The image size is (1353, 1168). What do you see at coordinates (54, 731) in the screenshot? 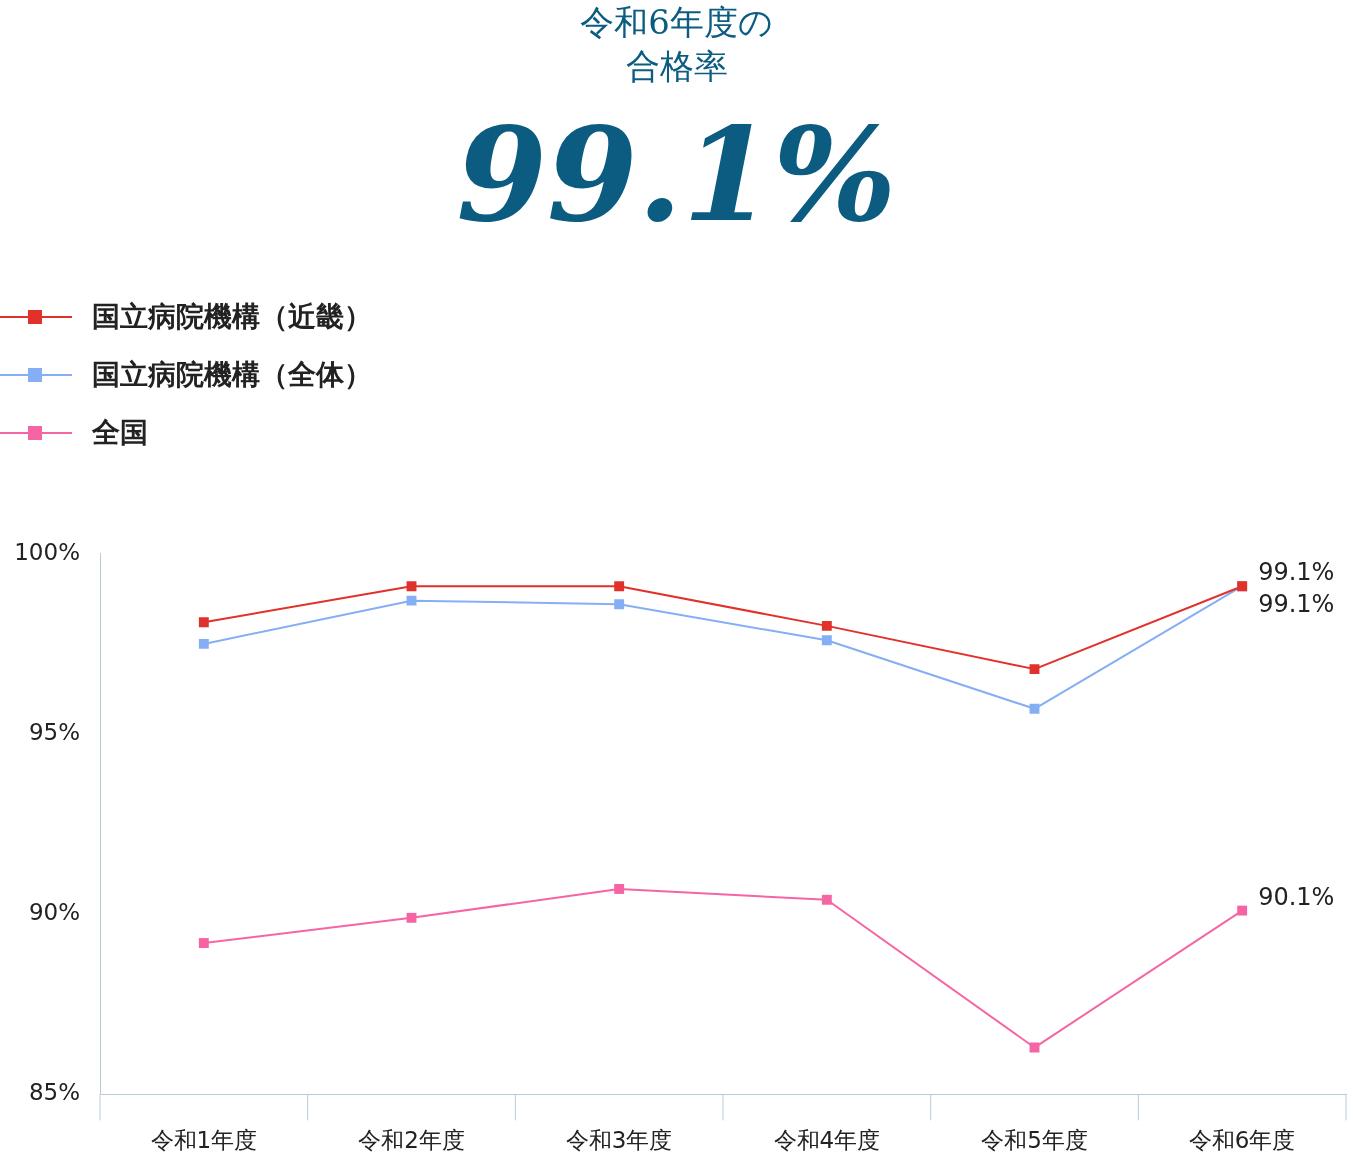
I see `y-tick-label: 95%` at bounding box center [54, 731].